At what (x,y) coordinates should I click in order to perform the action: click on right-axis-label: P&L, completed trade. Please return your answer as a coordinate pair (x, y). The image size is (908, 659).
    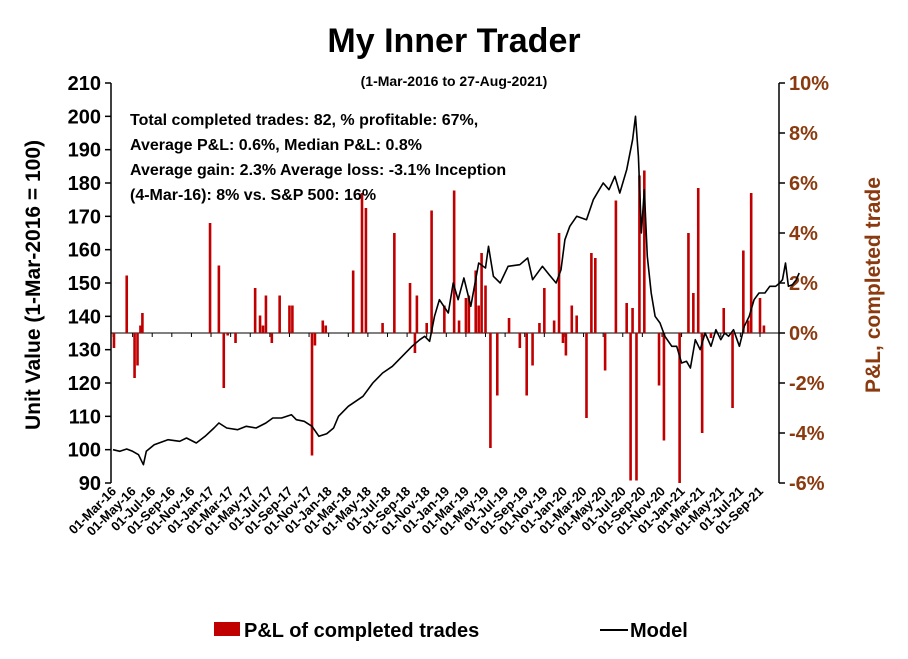
    Looking at the image, I should click on (873, 285).